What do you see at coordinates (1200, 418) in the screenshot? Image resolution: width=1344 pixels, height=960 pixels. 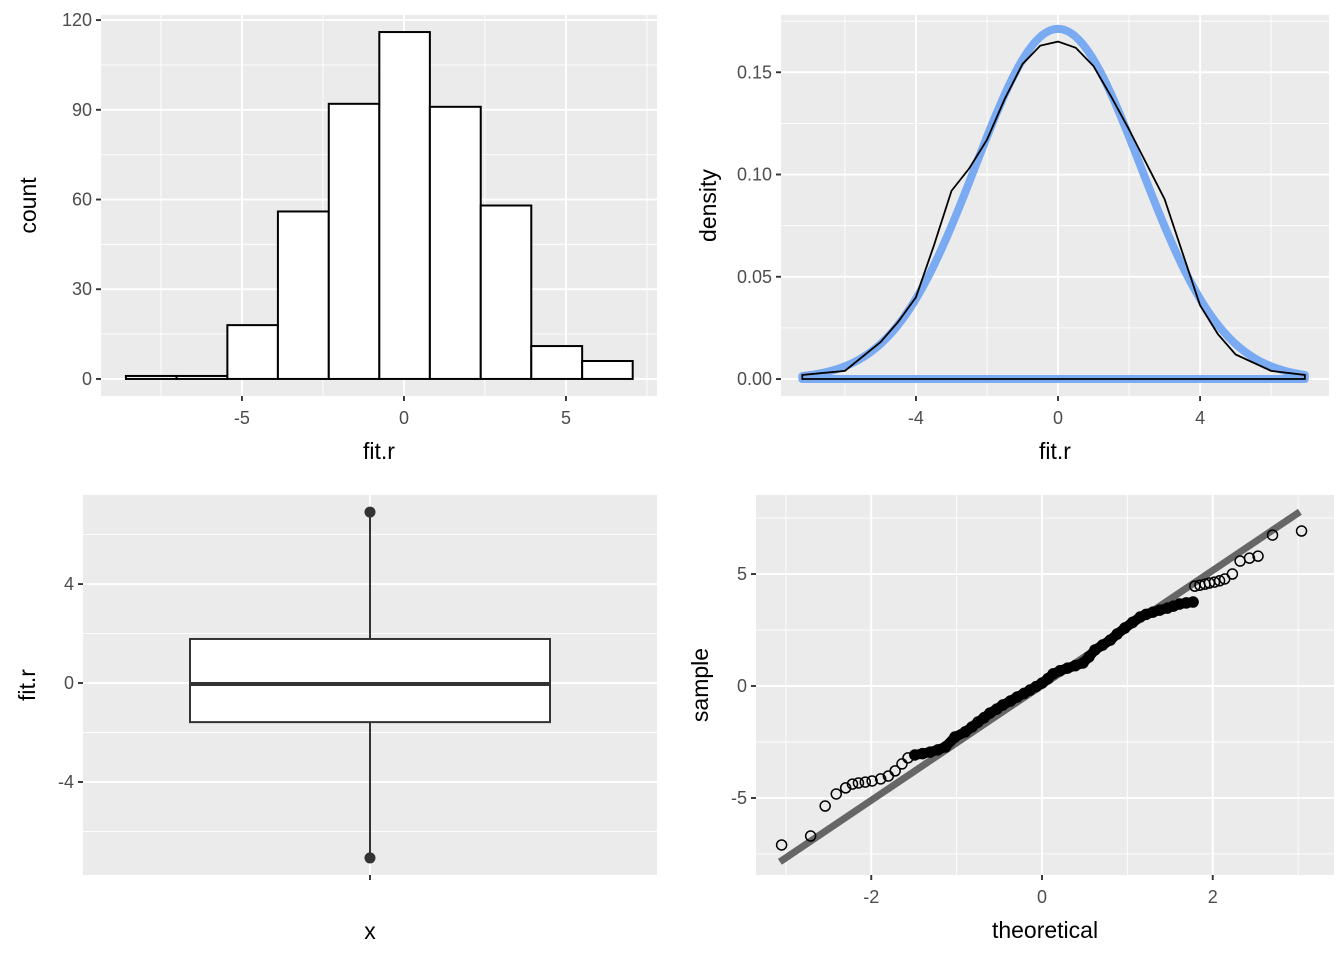 I see `x-tick-label: 4` at bounding box center [1200, 418].